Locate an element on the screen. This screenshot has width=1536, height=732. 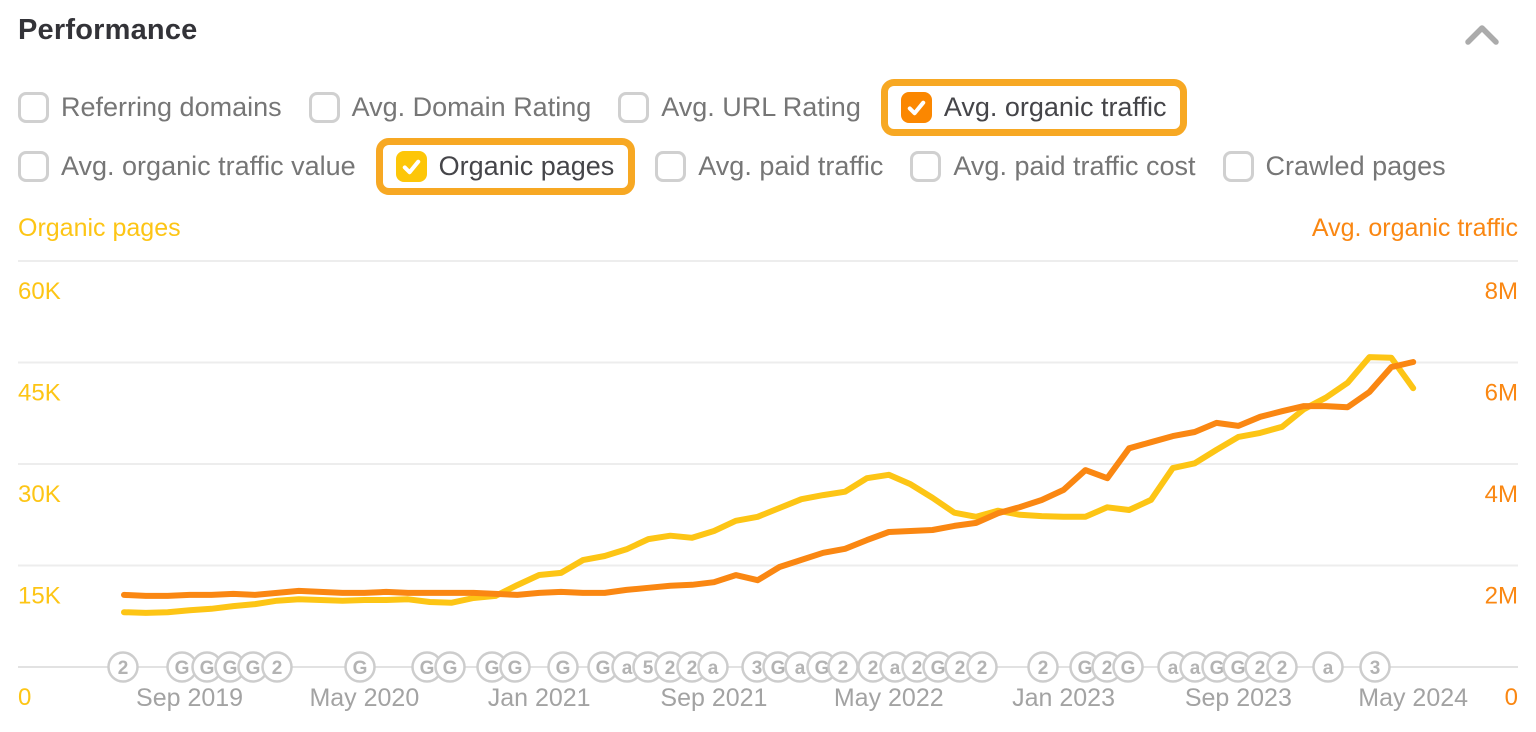
svg-text: 30K is located at coordinates (39, 494).